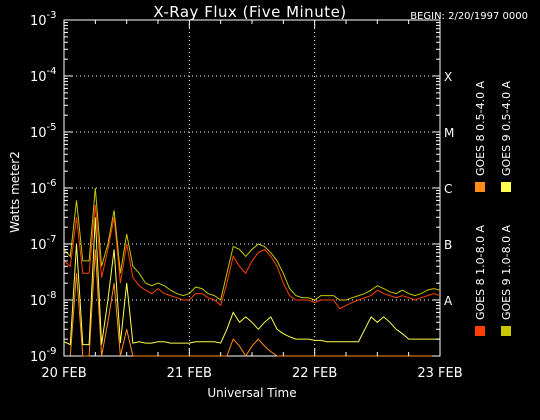 The width and height of the screenshot is (540, 420). What do you see at coordinates (43, 131) in the screenshot?
I see `y-tick-label: 10⁻⁵` at bounding box center [43, 131].